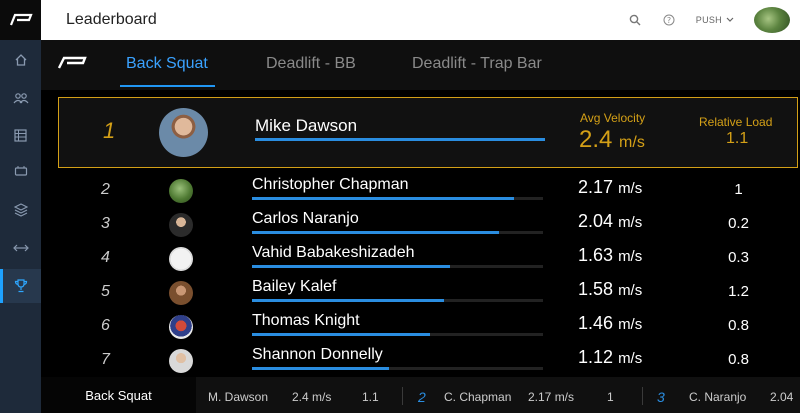  Describe the element at coordinates (596, 187) in the screenshot. I see `velocity-value: 2.17` at that location.